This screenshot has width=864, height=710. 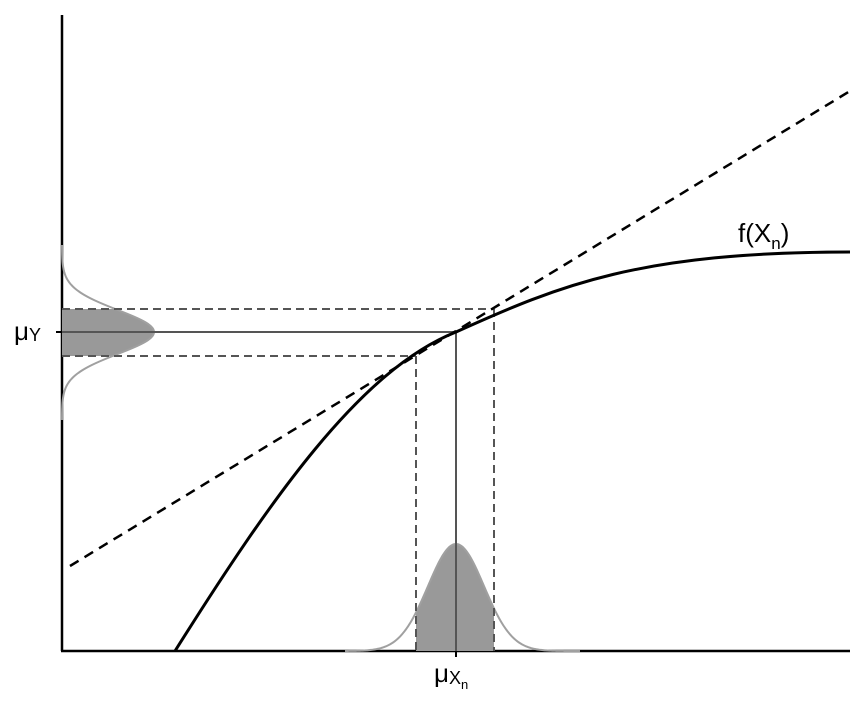 I want to click on x-mean-label: μXn, so click(x=451, y=675).